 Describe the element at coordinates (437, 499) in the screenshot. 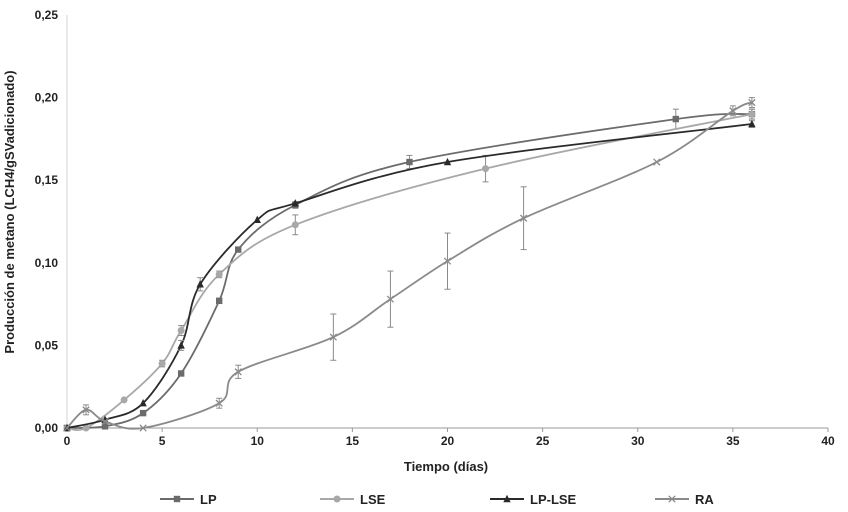

I see `legend: LP LSE LP-LSE RA` at that location.